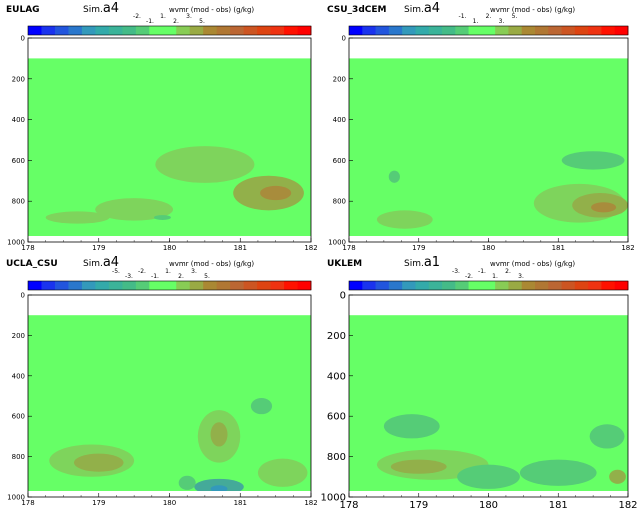  What do you see at coordinates (344, 264) in the screenshot?
I see `model-name: UKLEM` at bounding box center [344, 264].